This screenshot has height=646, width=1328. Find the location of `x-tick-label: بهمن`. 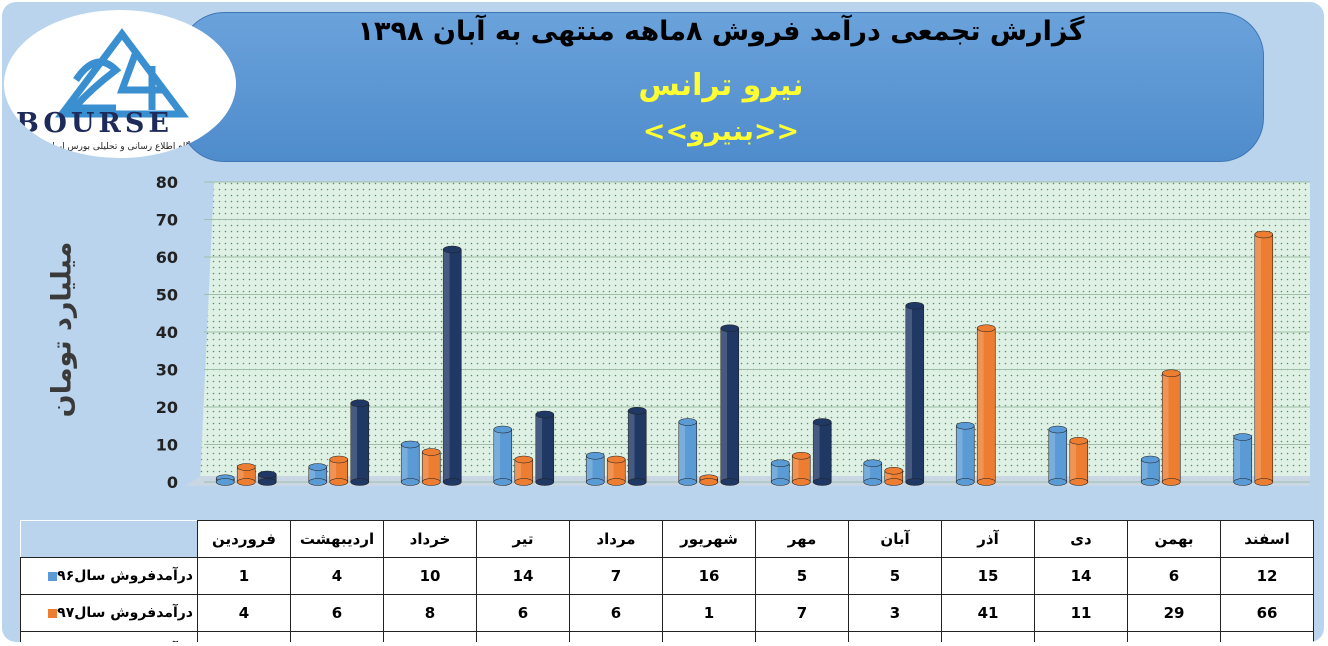

x-tick-label: بهمن is located at coordinates (1174, 539).